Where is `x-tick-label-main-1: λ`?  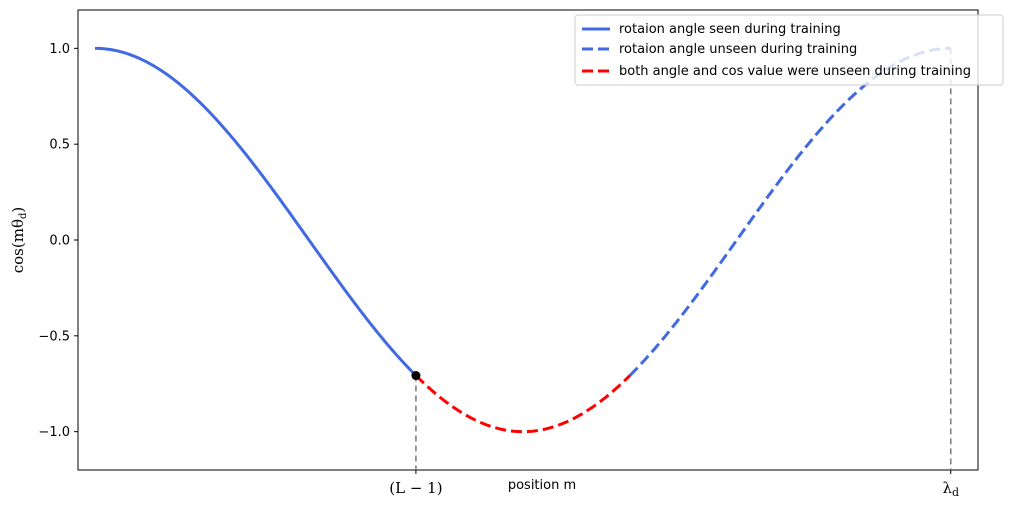 x-tick-label-main-1: λ is located at coordinates (947, 488).